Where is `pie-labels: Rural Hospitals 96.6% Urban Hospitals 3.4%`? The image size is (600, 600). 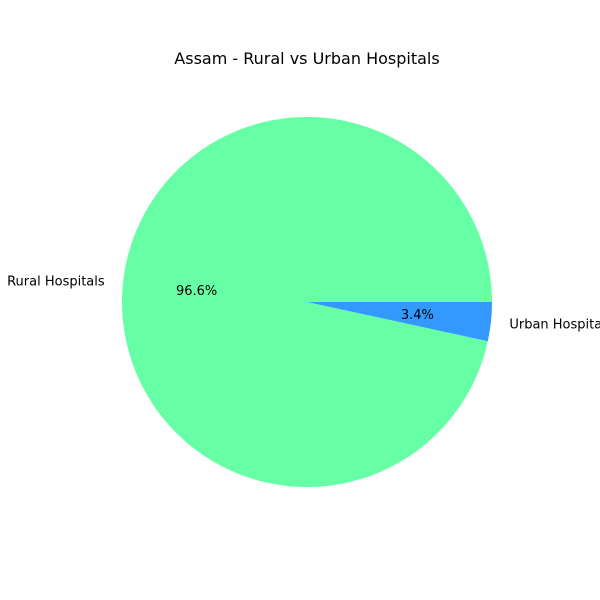 pie-labels: Rural Hospitals 96.6% Urban Hospitals 3.4% is located at coordinates (303, 303).